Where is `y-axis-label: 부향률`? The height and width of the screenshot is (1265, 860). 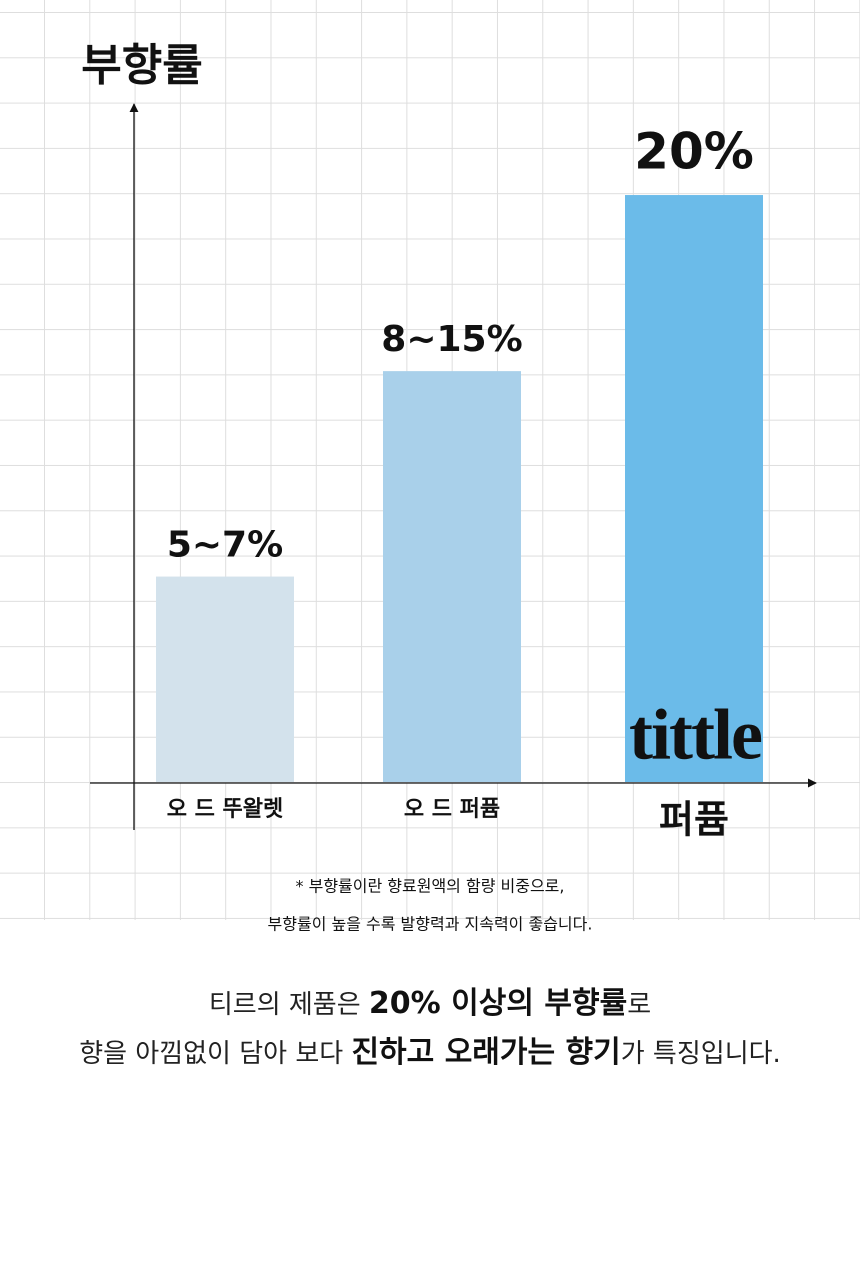
y-axis-label: 부향률 is located at coordinates (141, 65).